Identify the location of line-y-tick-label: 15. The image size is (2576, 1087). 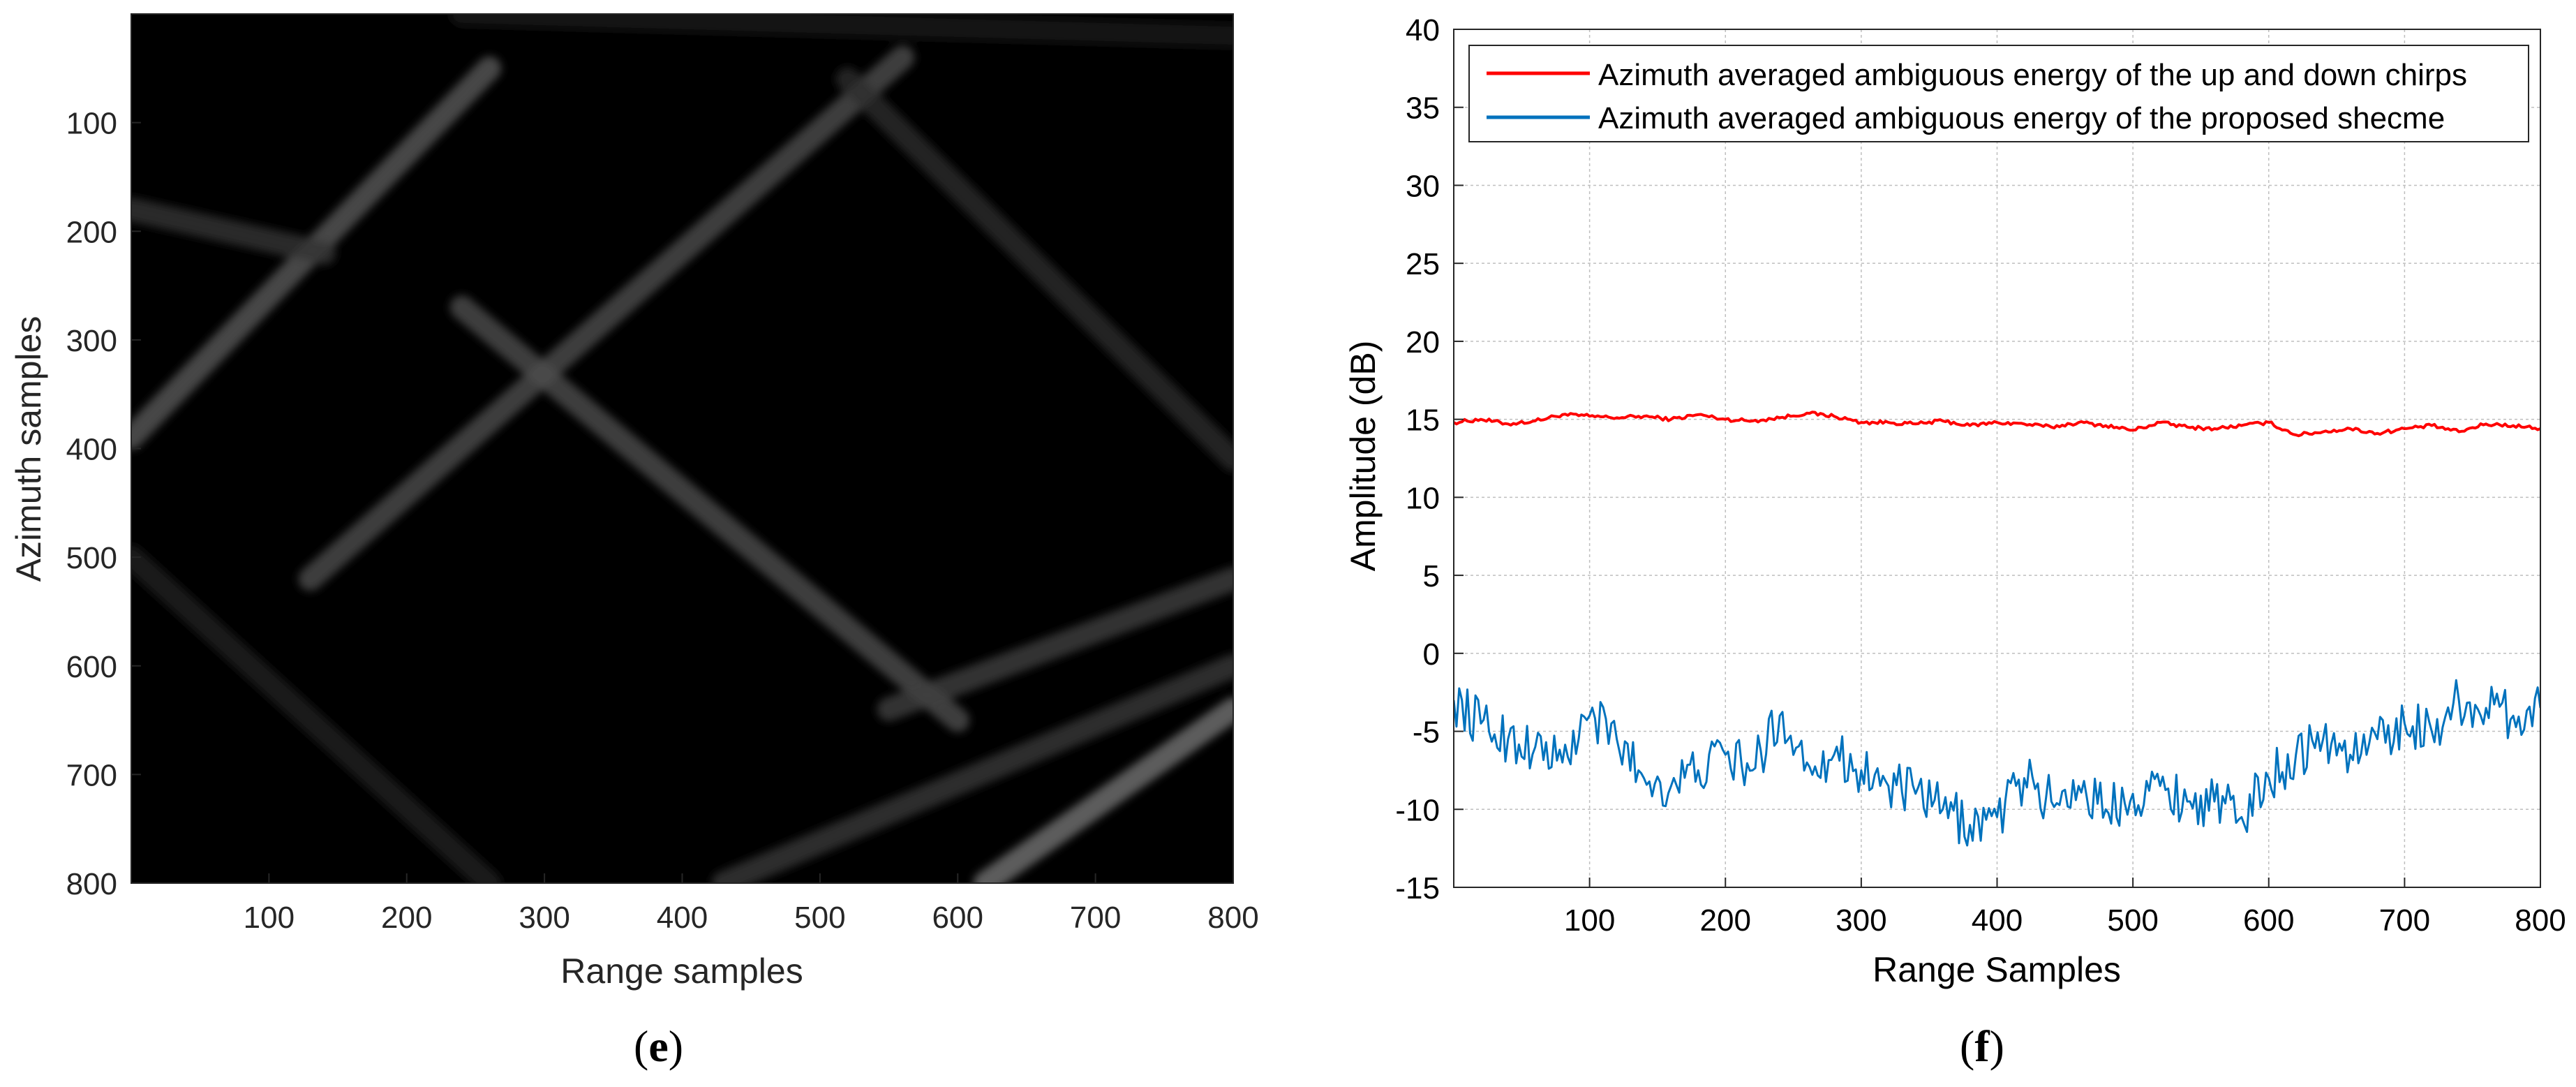
(1423, 421).